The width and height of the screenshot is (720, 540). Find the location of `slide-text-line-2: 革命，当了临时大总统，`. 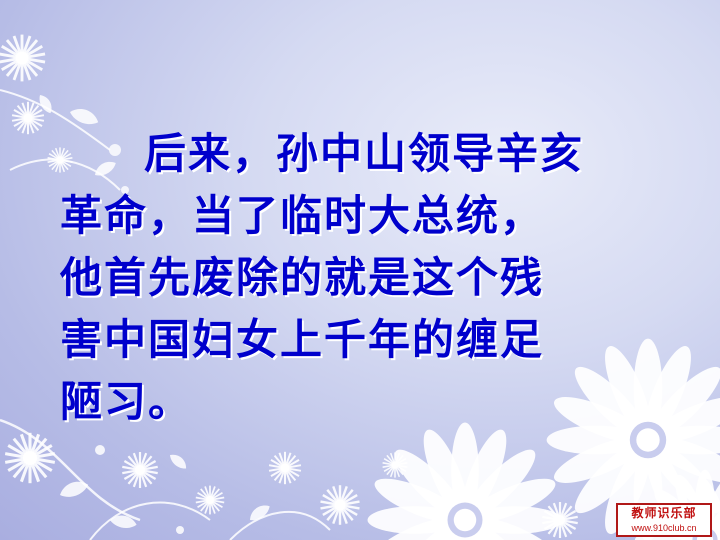

slide-text-line-2: 革命，当了临时大总统， is located at coordinates (302, 215).